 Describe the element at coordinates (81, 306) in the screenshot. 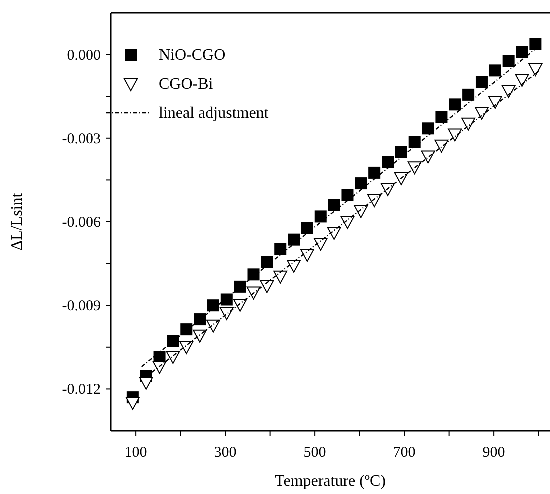

I see `y-tick-label: -0.009` at that location.